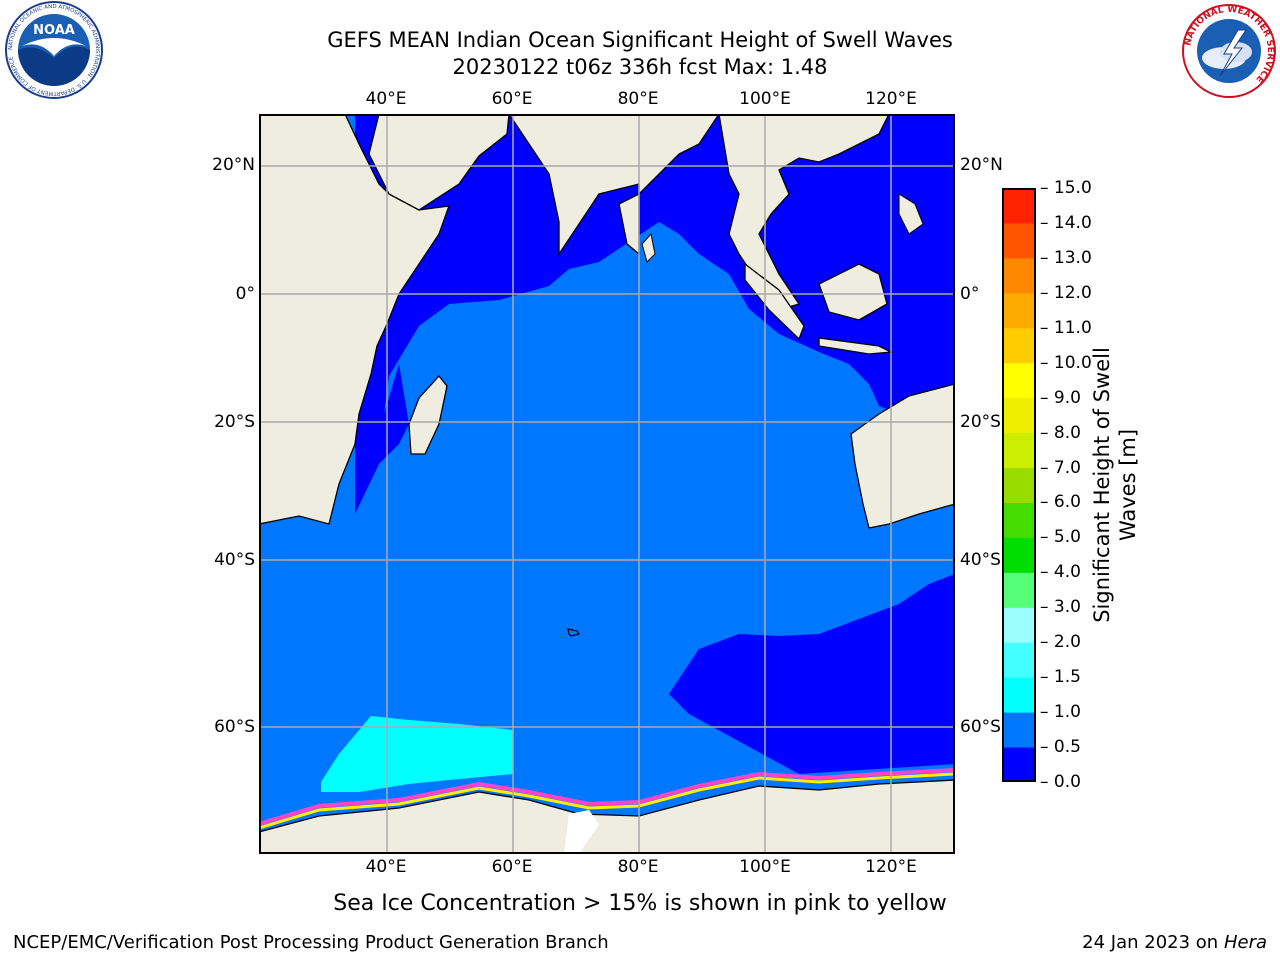  What do you see at coordinates (1150, 942) in the screenshot?
I see `generation-date-text: 24 Jan 2023 on` at bounding box center [1150, 942].